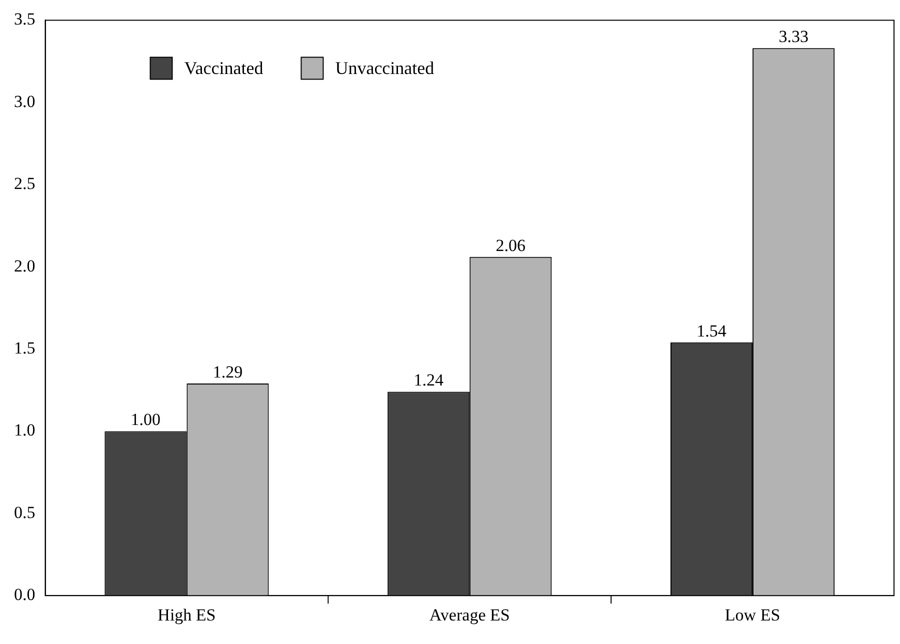  What do you see at coordinates (469, 614) in the screenshot?
I see `x-tick-label: Average ES` at bounding box center [469, 614].